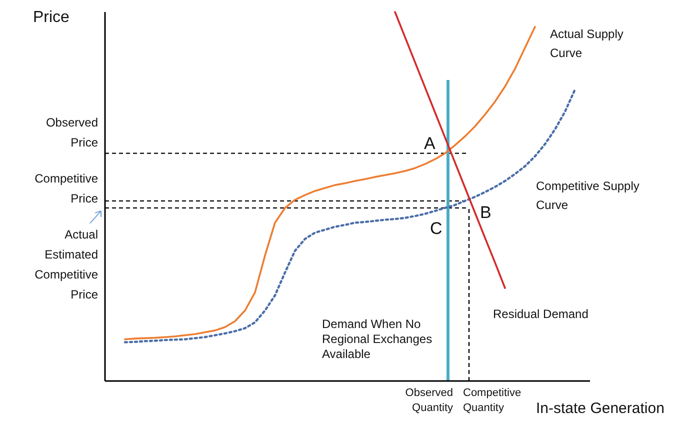 The height and width of the screenshot is (421, 694). What do you see at coordinates (377, 339) in the screenshot?
I see `annotation: Demand When No Regional Exchanges Available` at bounding box center [377, 339].